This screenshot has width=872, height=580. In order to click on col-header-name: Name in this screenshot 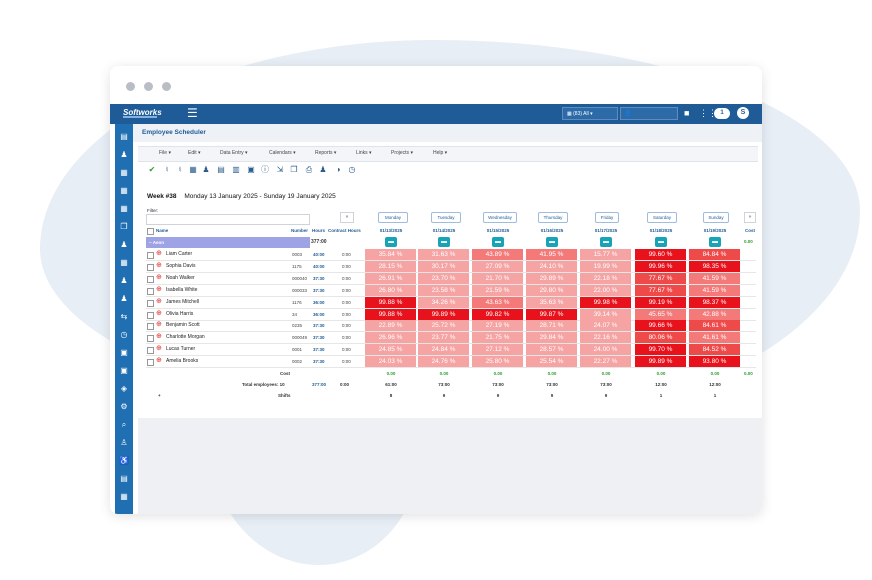, I will do `click(162, 230)`.